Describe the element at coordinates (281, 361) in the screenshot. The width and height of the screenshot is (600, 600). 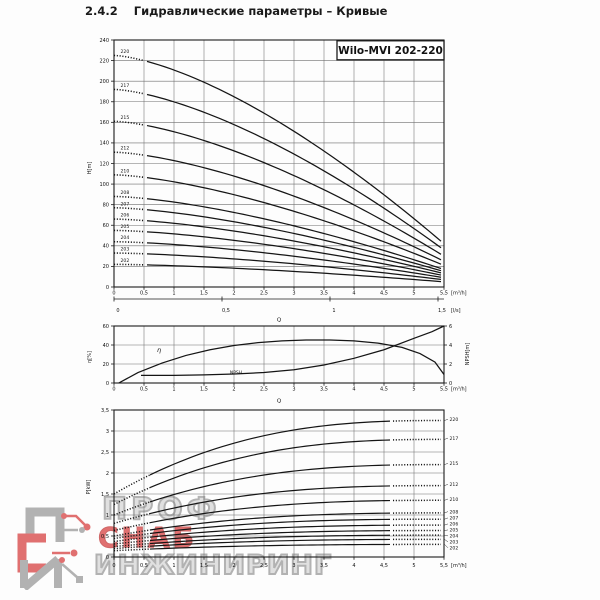
I see `efficiency-curve` at that location.